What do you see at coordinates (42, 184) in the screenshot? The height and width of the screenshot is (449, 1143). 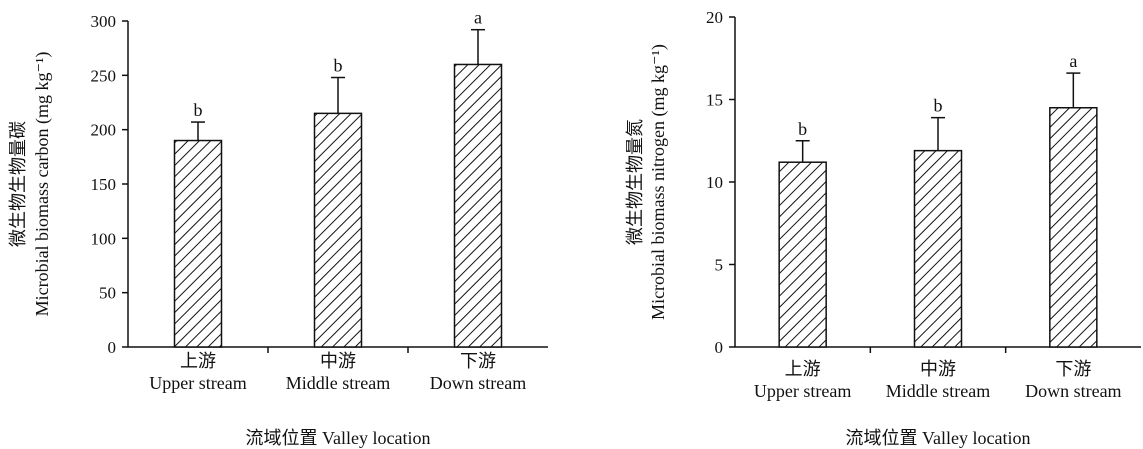 I see `y-axis-title-en: Microbial biomass carbon (mg kg⁻¹)` at bounding box center [42, 184].